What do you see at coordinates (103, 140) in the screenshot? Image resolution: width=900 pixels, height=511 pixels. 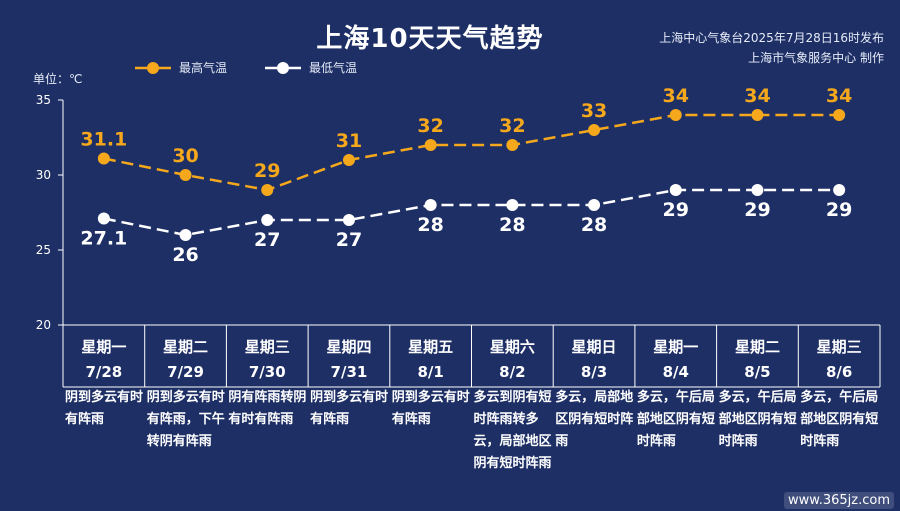 I see `high-temp-label: 31.1` at bounding box center [103, 140].